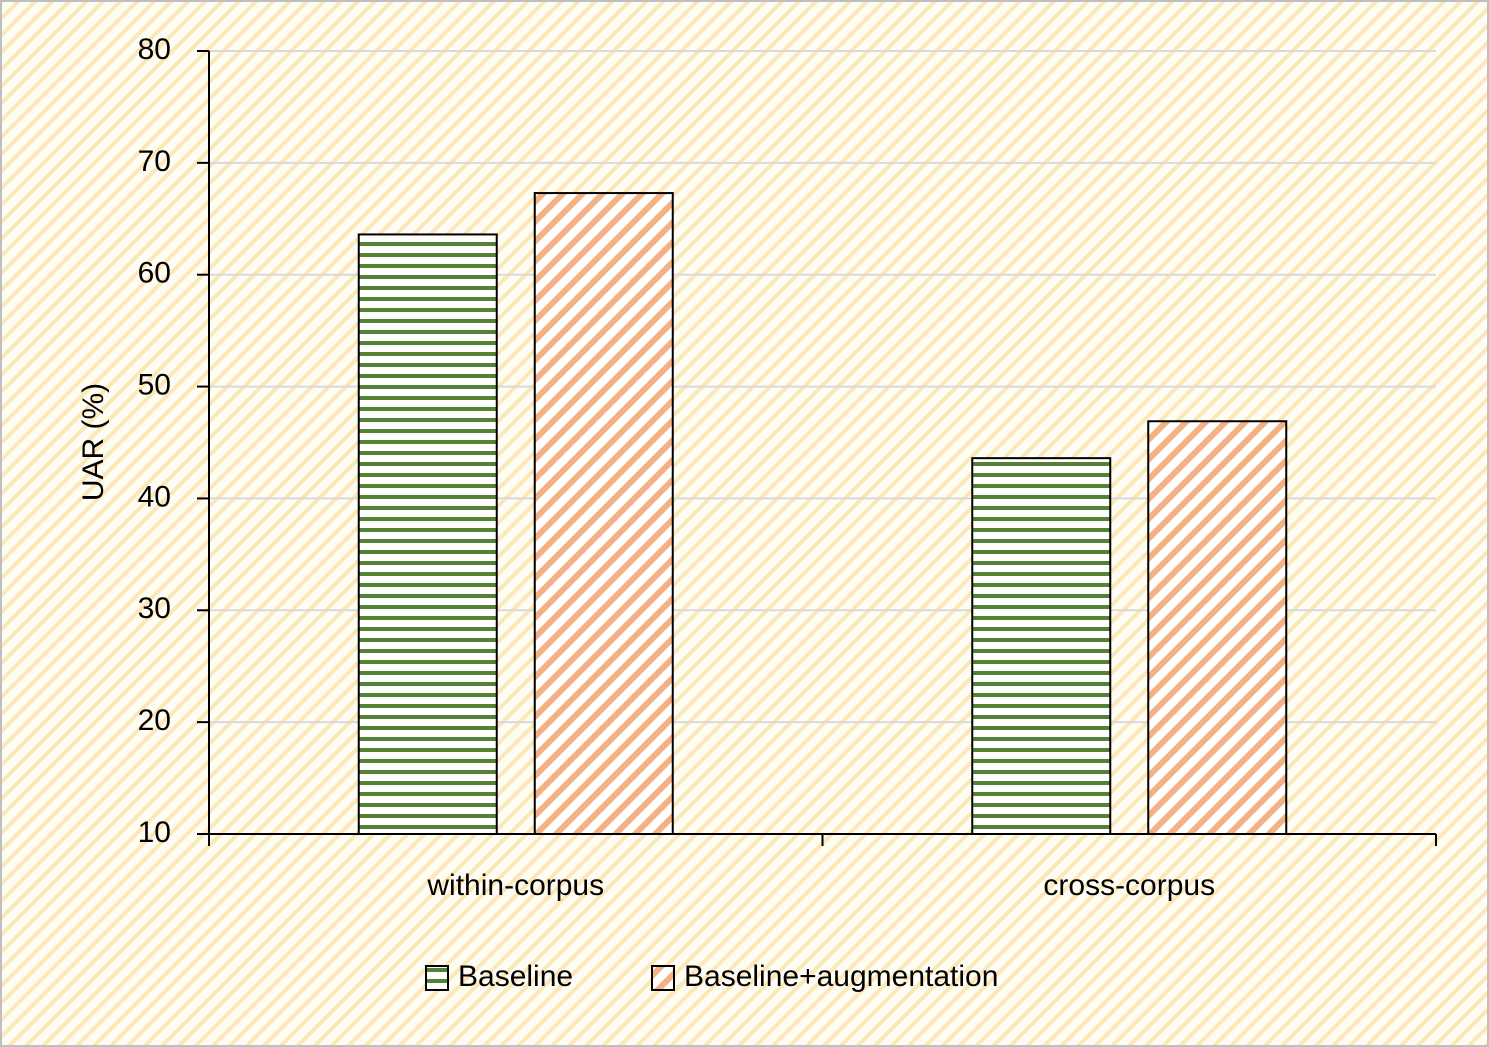  What do you see at coordinates (154, 608) in the screenshot?
I see `y-tick-label: 30` at bounding box center [154, 608].